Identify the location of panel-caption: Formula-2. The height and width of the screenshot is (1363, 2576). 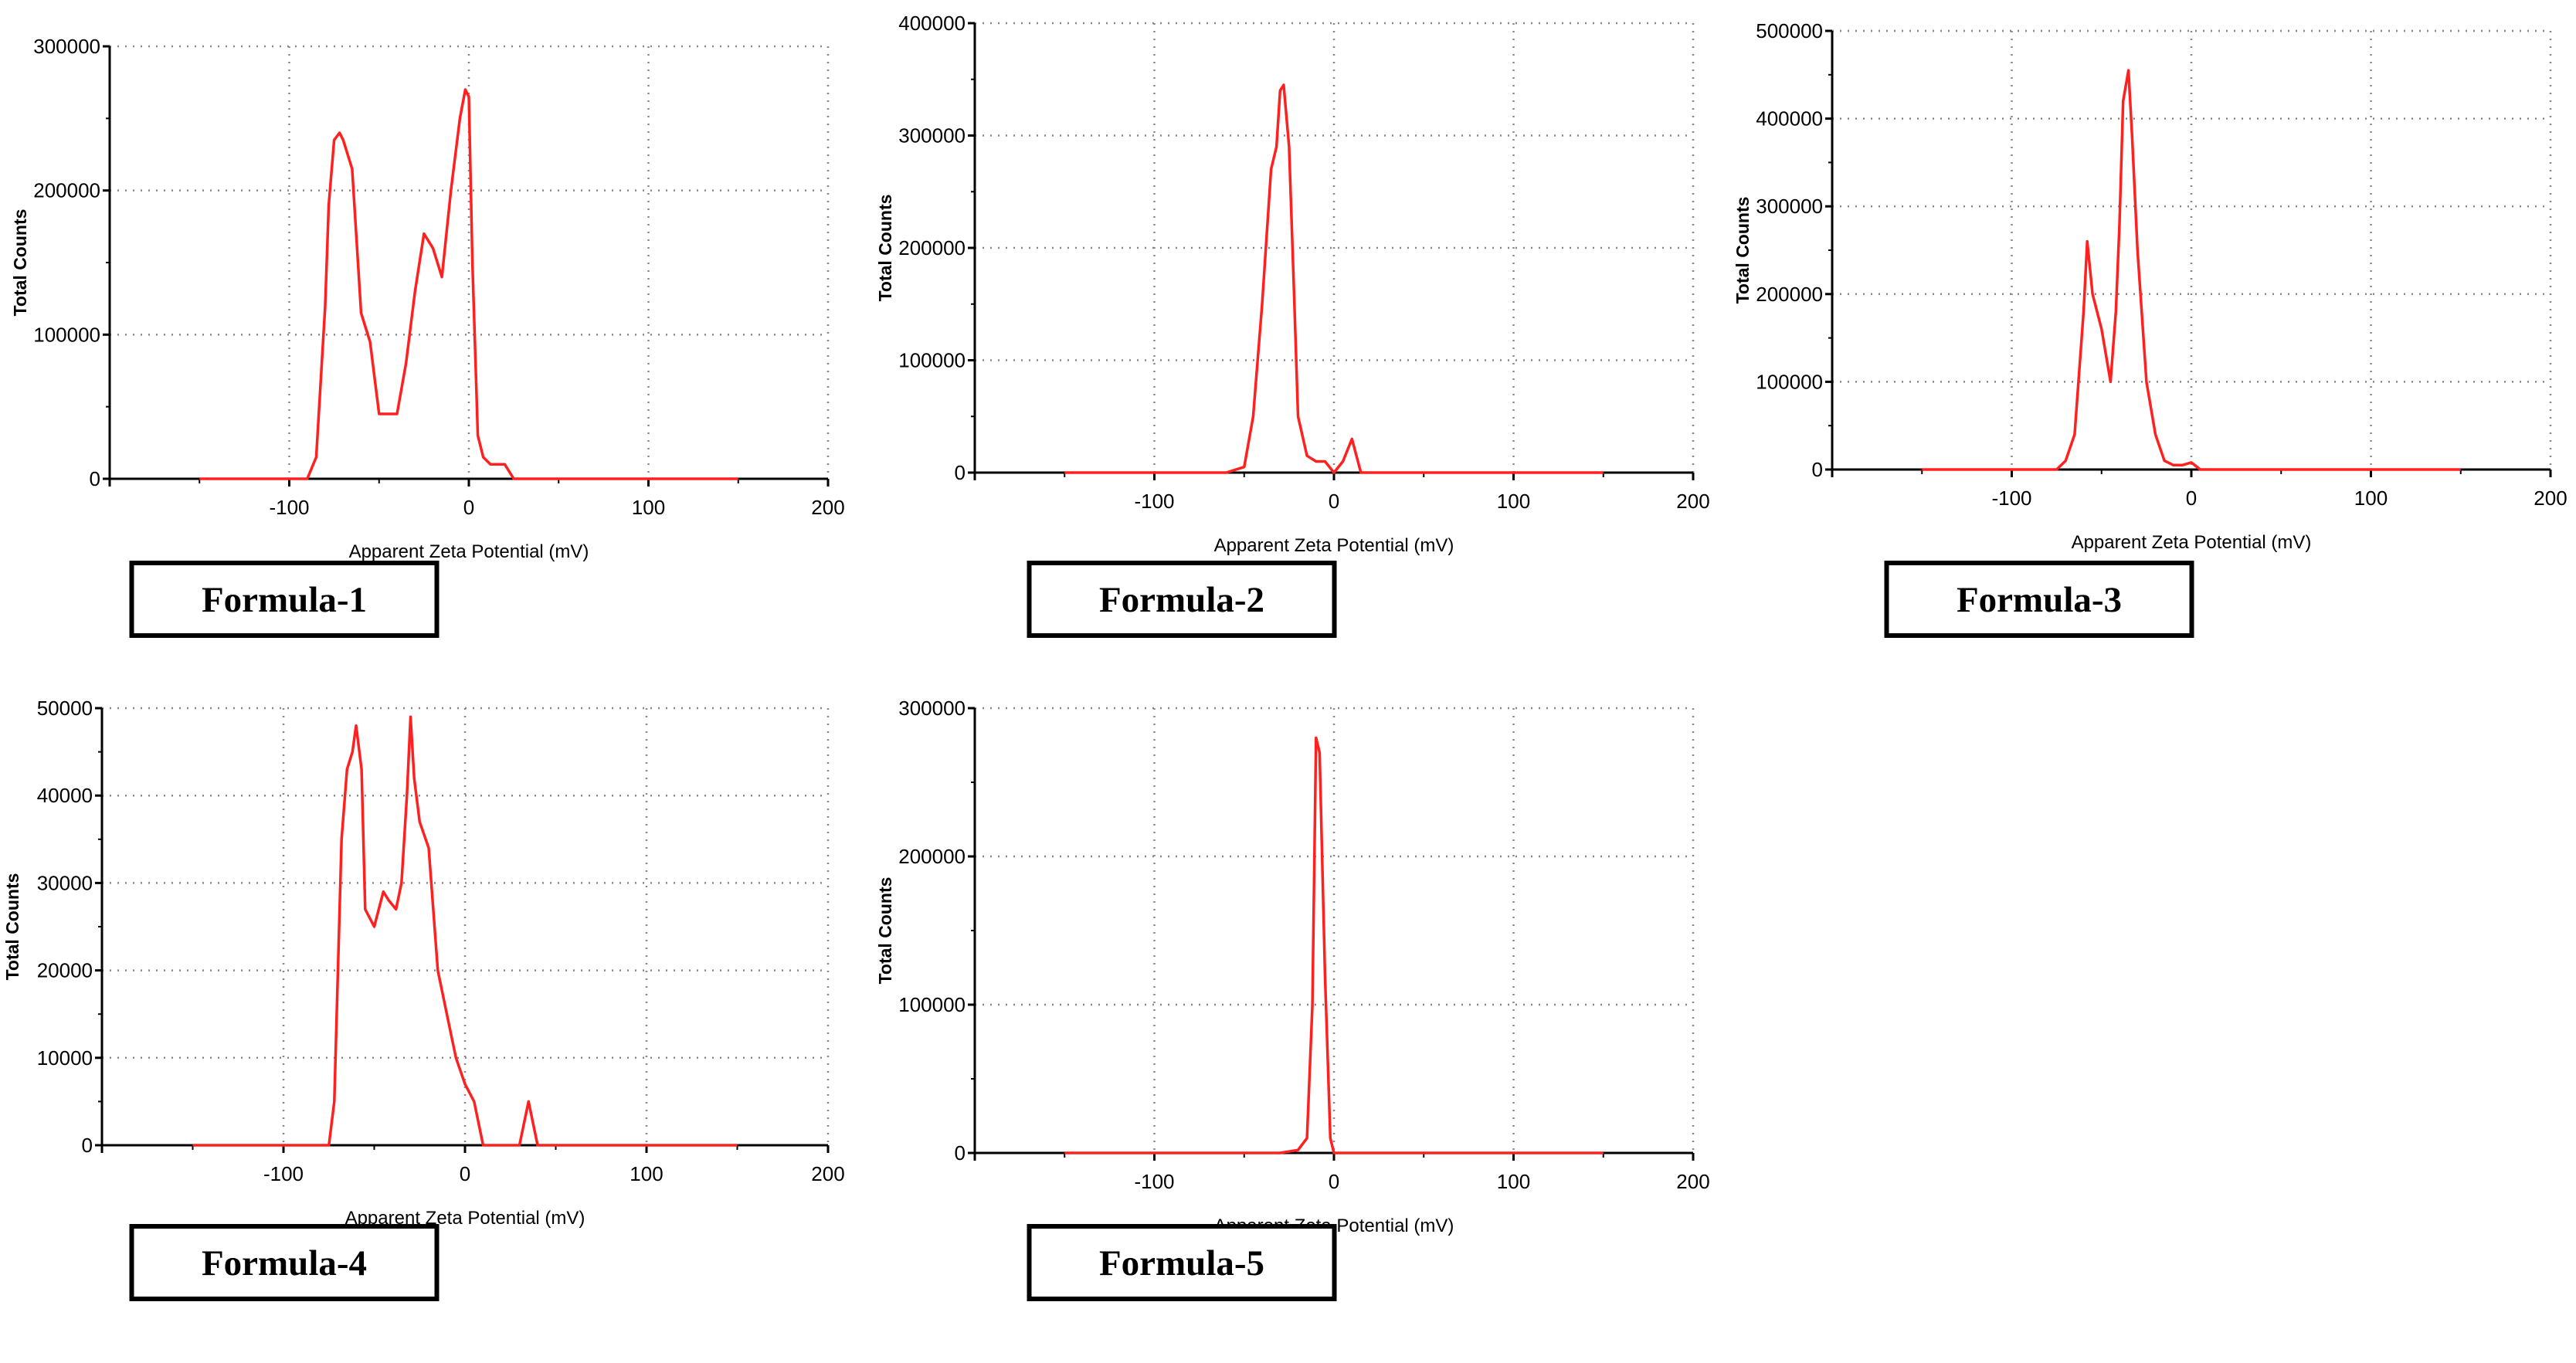
(1181, 600).